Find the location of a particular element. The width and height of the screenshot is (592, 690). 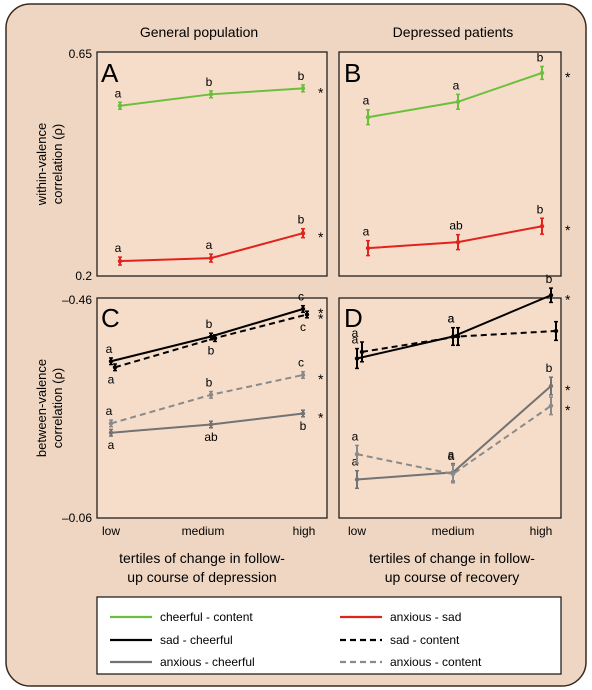

x-axis-label-left-line1: tertiles of change in follow- is located at coordinates (202, 558).